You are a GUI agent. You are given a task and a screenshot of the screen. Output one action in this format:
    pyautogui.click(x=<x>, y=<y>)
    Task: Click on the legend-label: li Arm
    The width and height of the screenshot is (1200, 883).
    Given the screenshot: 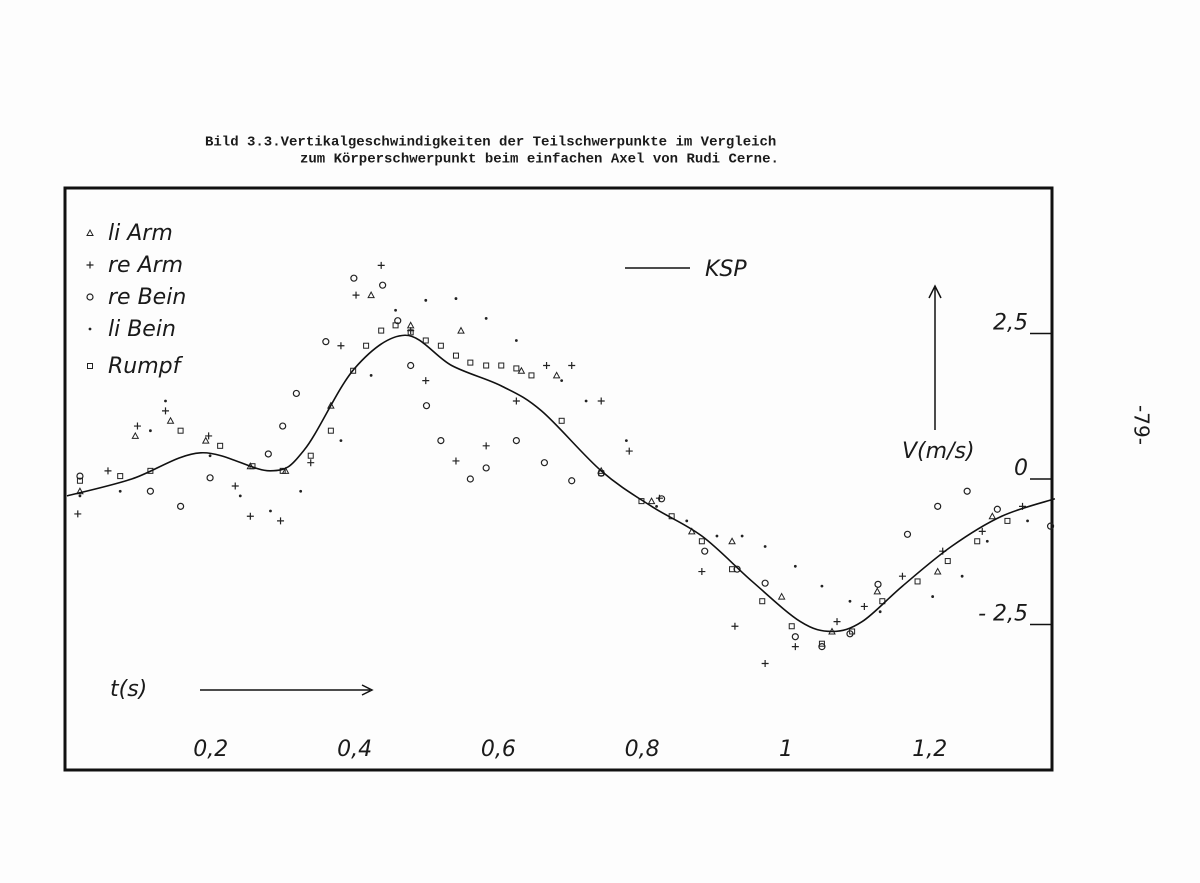 What is the action you would take?
    pyautogui.click(x=140, y=233)
    